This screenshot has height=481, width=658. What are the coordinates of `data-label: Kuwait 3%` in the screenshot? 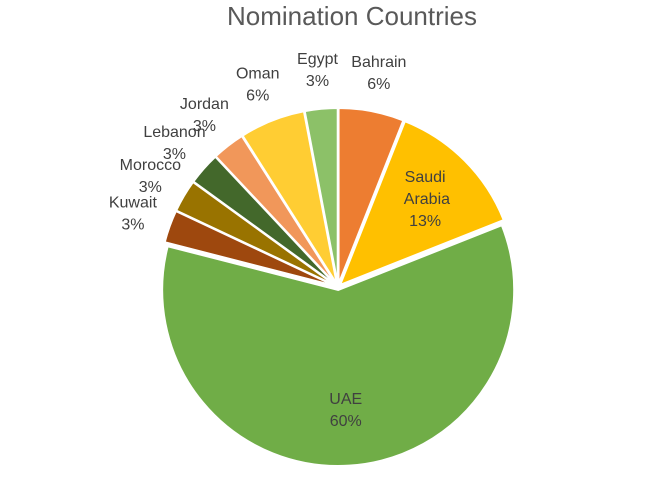 It's located at (133, 213).